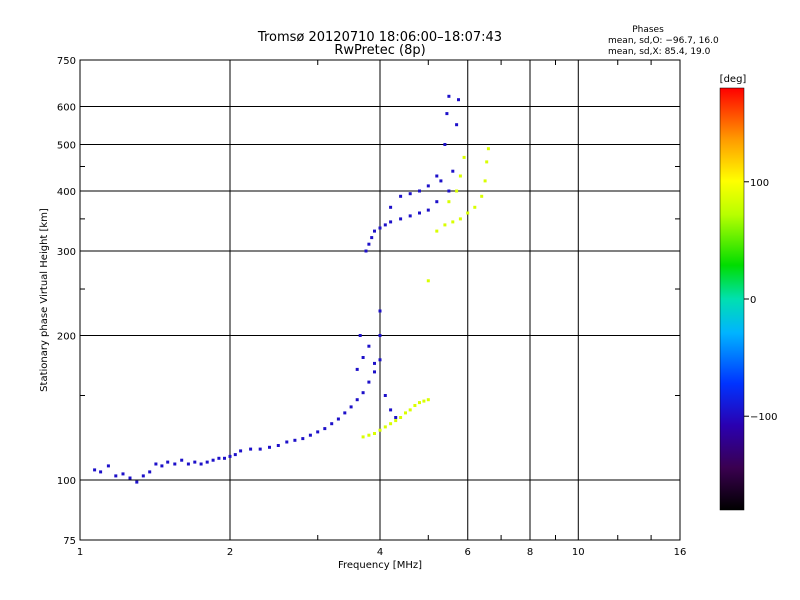  What do you see at coordinates (663, 41) in the screenshot?
I see `phase-stats-o: mean, sd,O: −96.7, 16.0` at bounding box center [663, 41].